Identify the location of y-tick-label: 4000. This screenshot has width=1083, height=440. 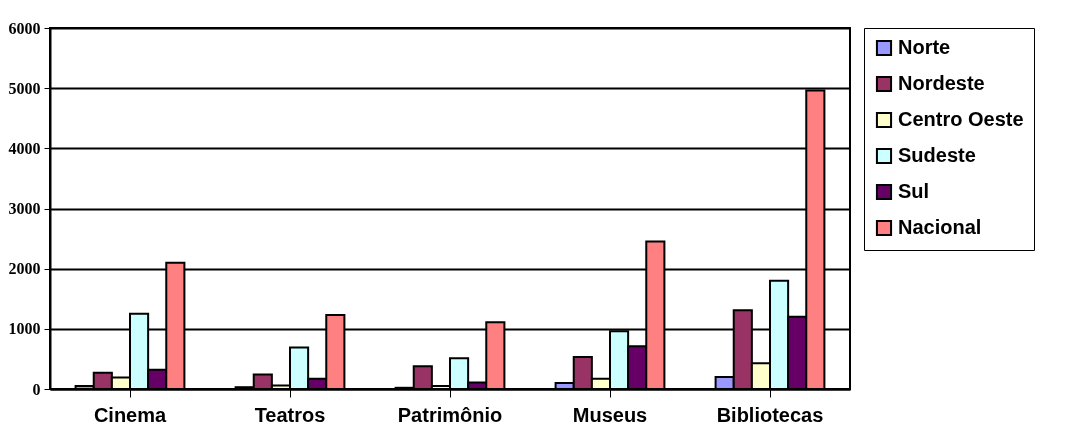
(24, 148).